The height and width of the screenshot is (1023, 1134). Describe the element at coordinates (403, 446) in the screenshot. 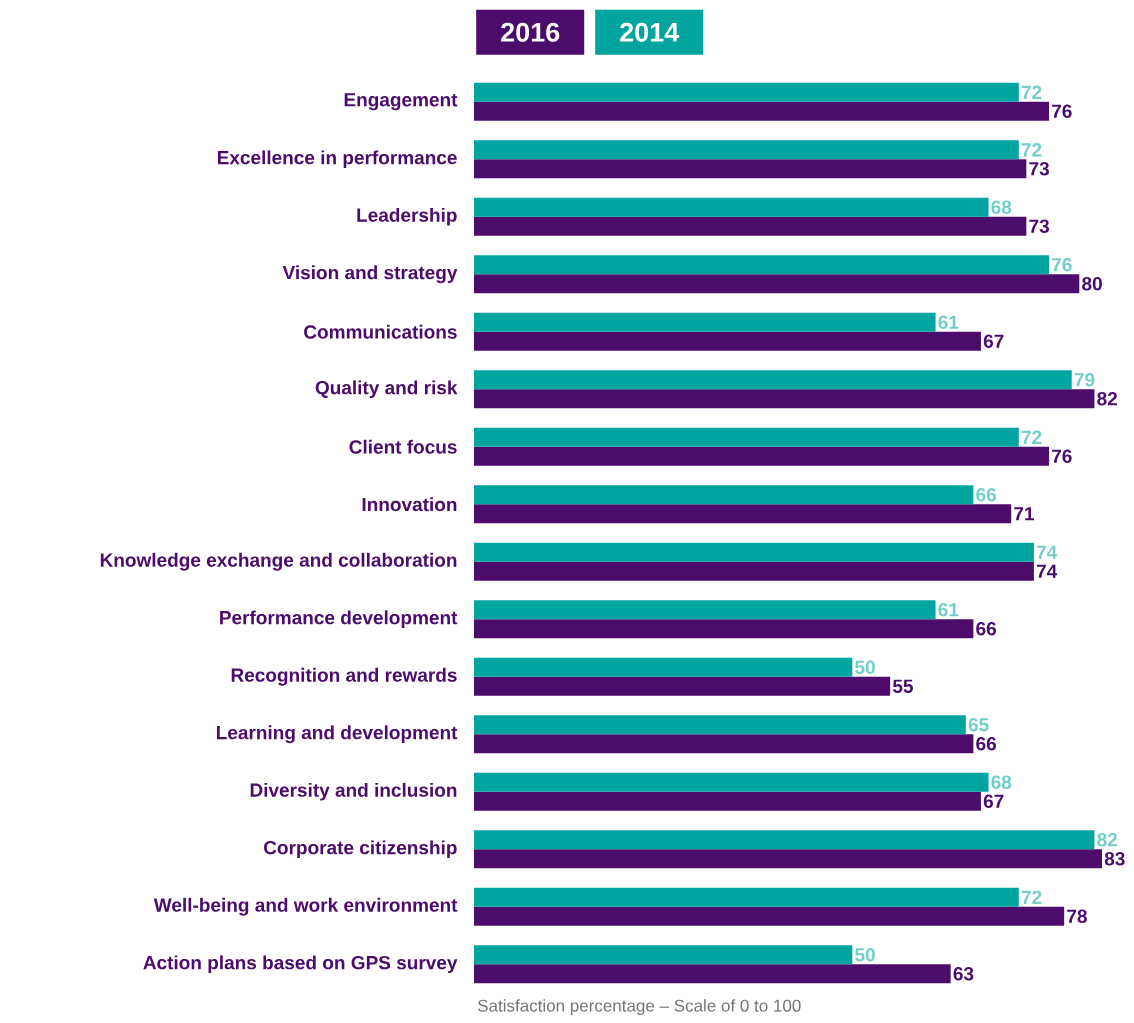

I see `y-tick-label: Client focus` at that location.